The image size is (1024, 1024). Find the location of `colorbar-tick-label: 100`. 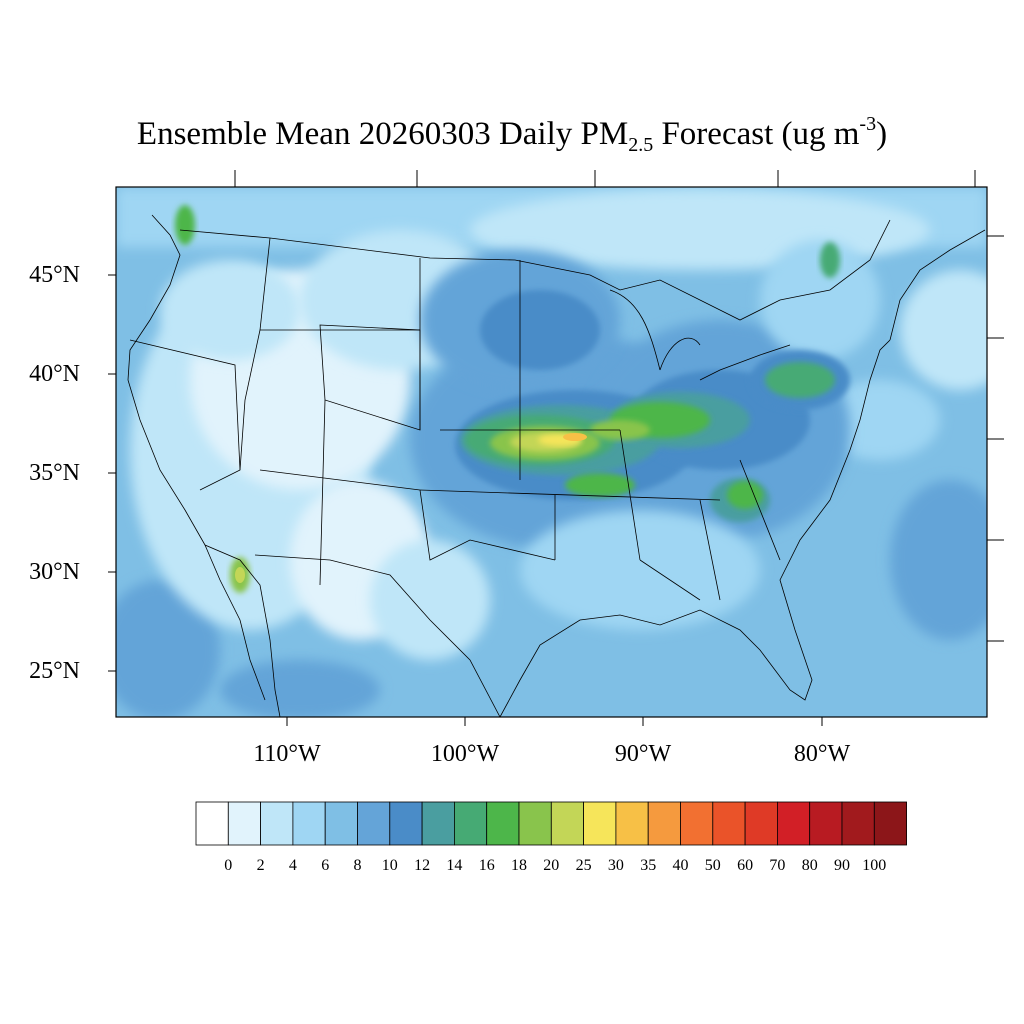

colorbar-tick-label: 100 is located at coordinates (874, 865).